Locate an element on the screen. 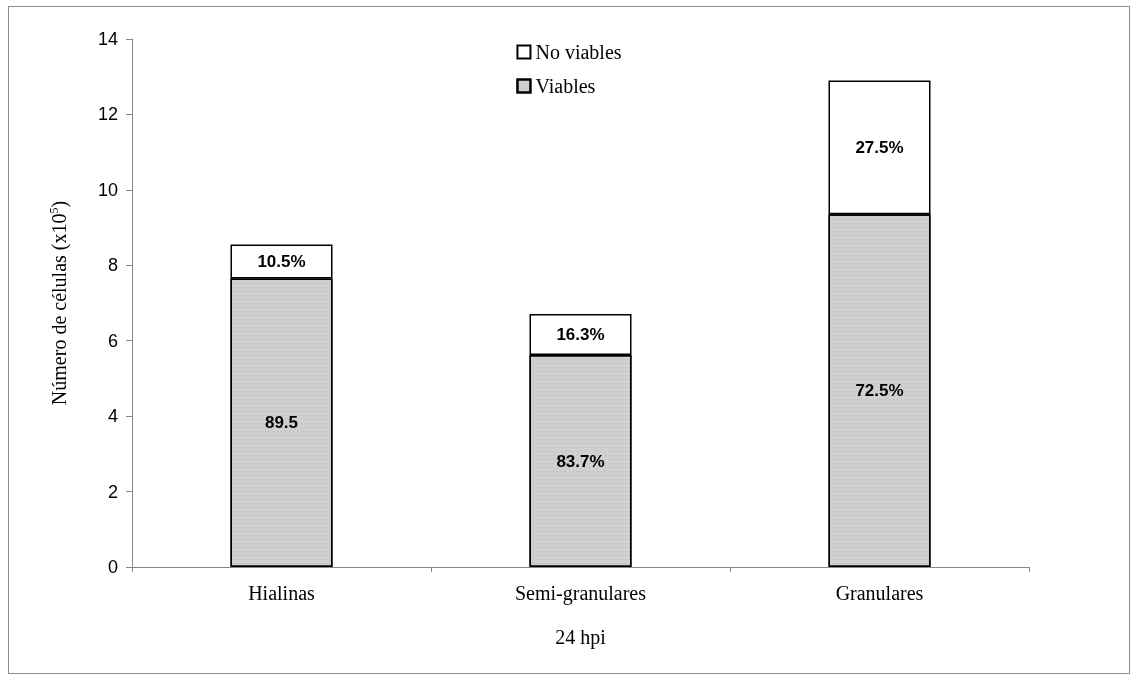 Image resolution: width=1138 pixels, height=682 pixels. legend-label: Viables is located at coordinates (565, 86).